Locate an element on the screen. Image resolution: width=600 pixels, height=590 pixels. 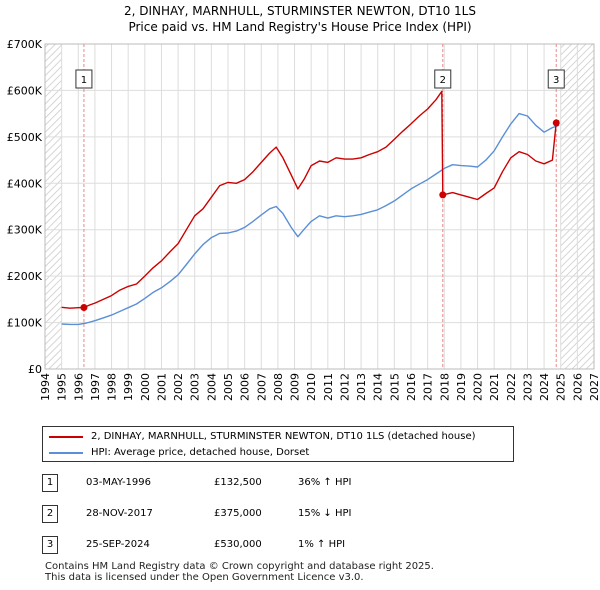
x-tick-label: 2023 is located at coordinates (527, 387).